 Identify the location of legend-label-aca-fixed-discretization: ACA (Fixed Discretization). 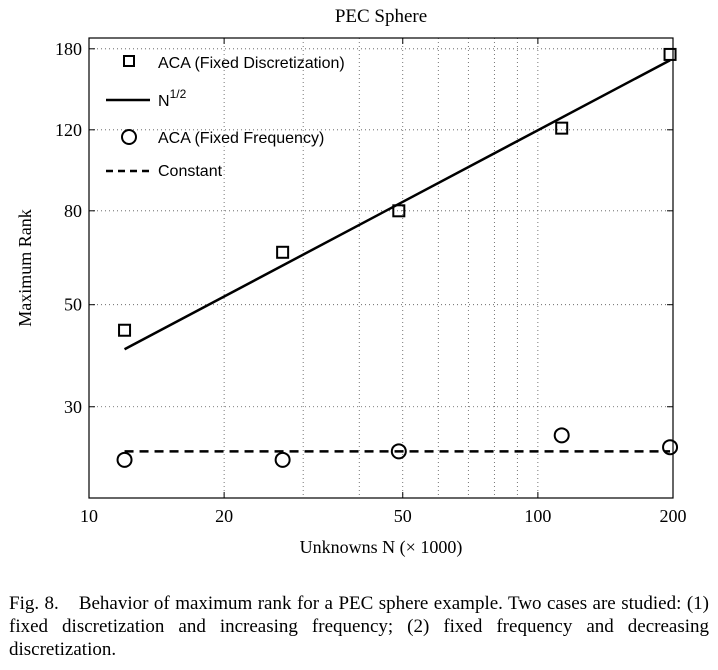
(251, 63).